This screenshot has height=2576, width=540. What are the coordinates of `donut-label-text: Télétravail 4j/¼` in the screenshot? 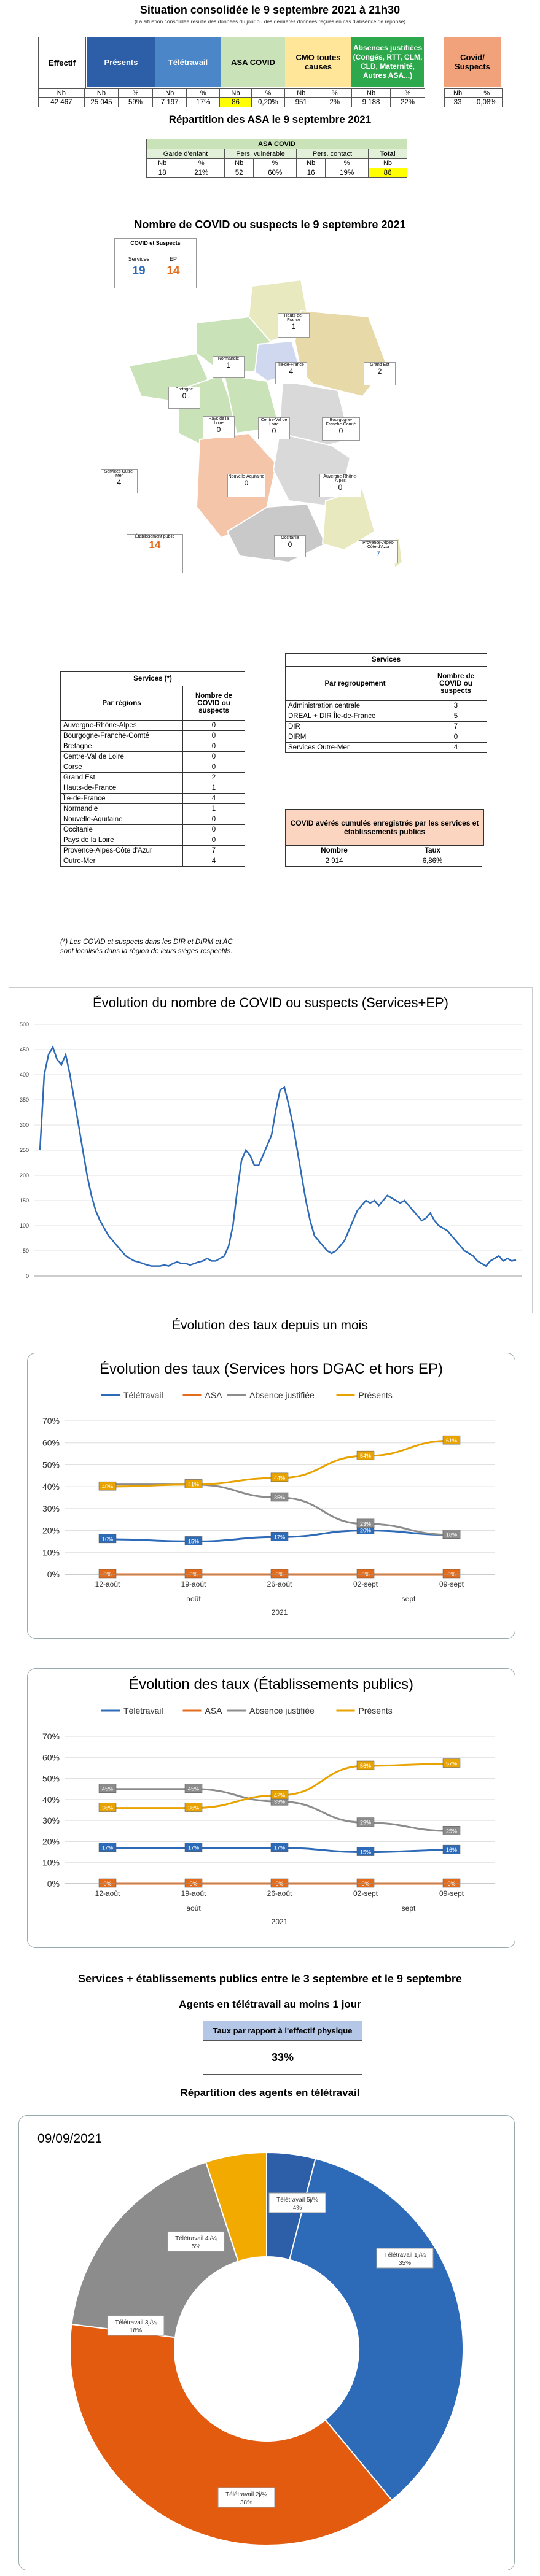 It's located at (196, 2238).